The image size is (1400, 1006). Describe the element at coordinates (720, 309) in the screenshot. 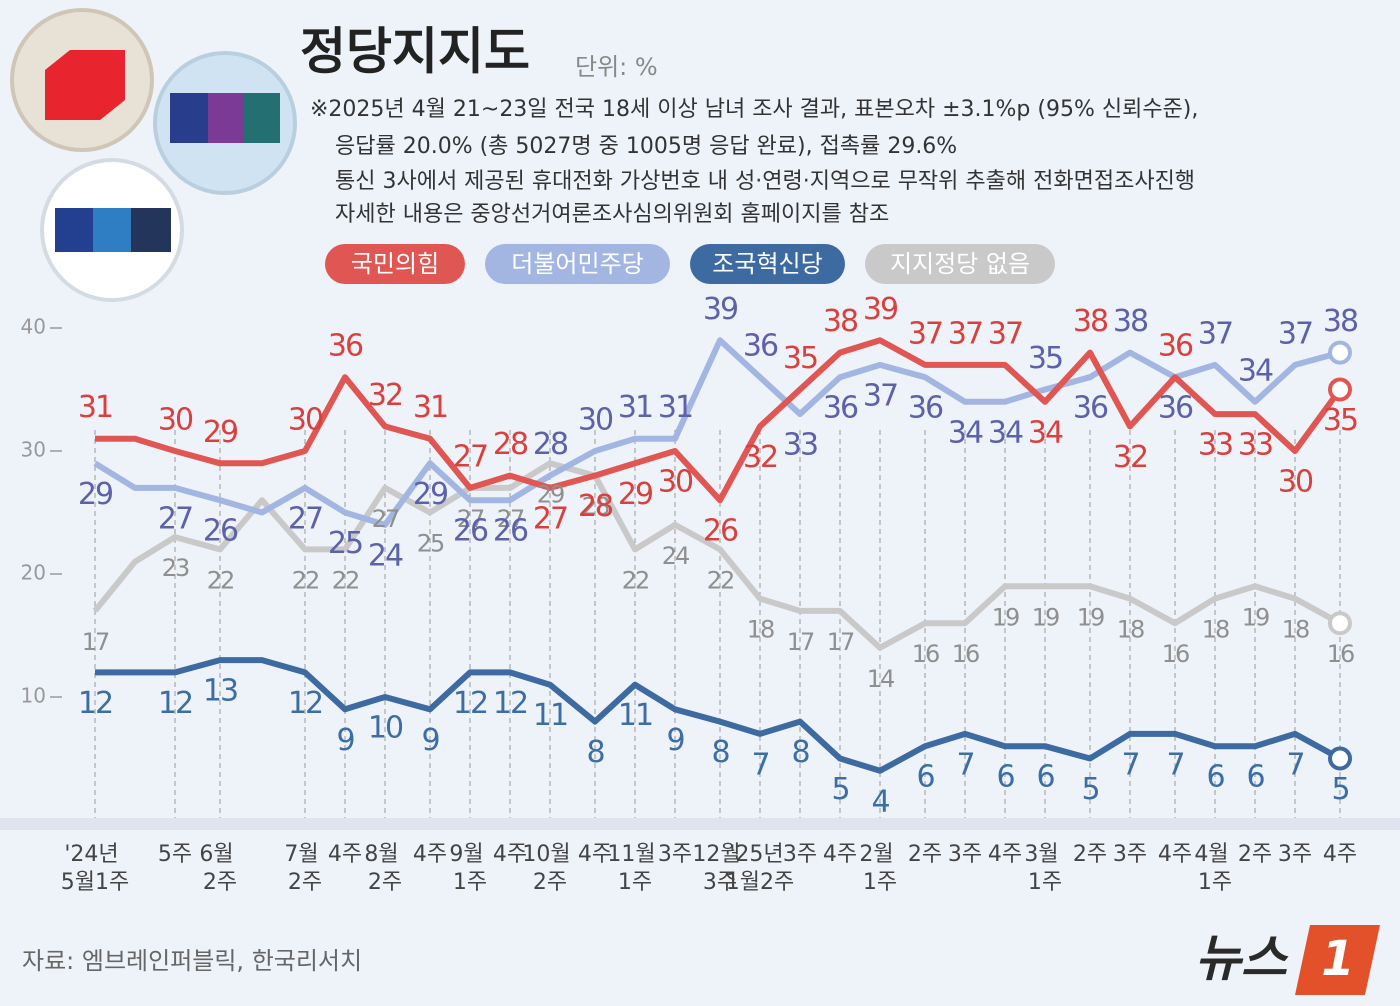

I see `data-label: 39` at that location.